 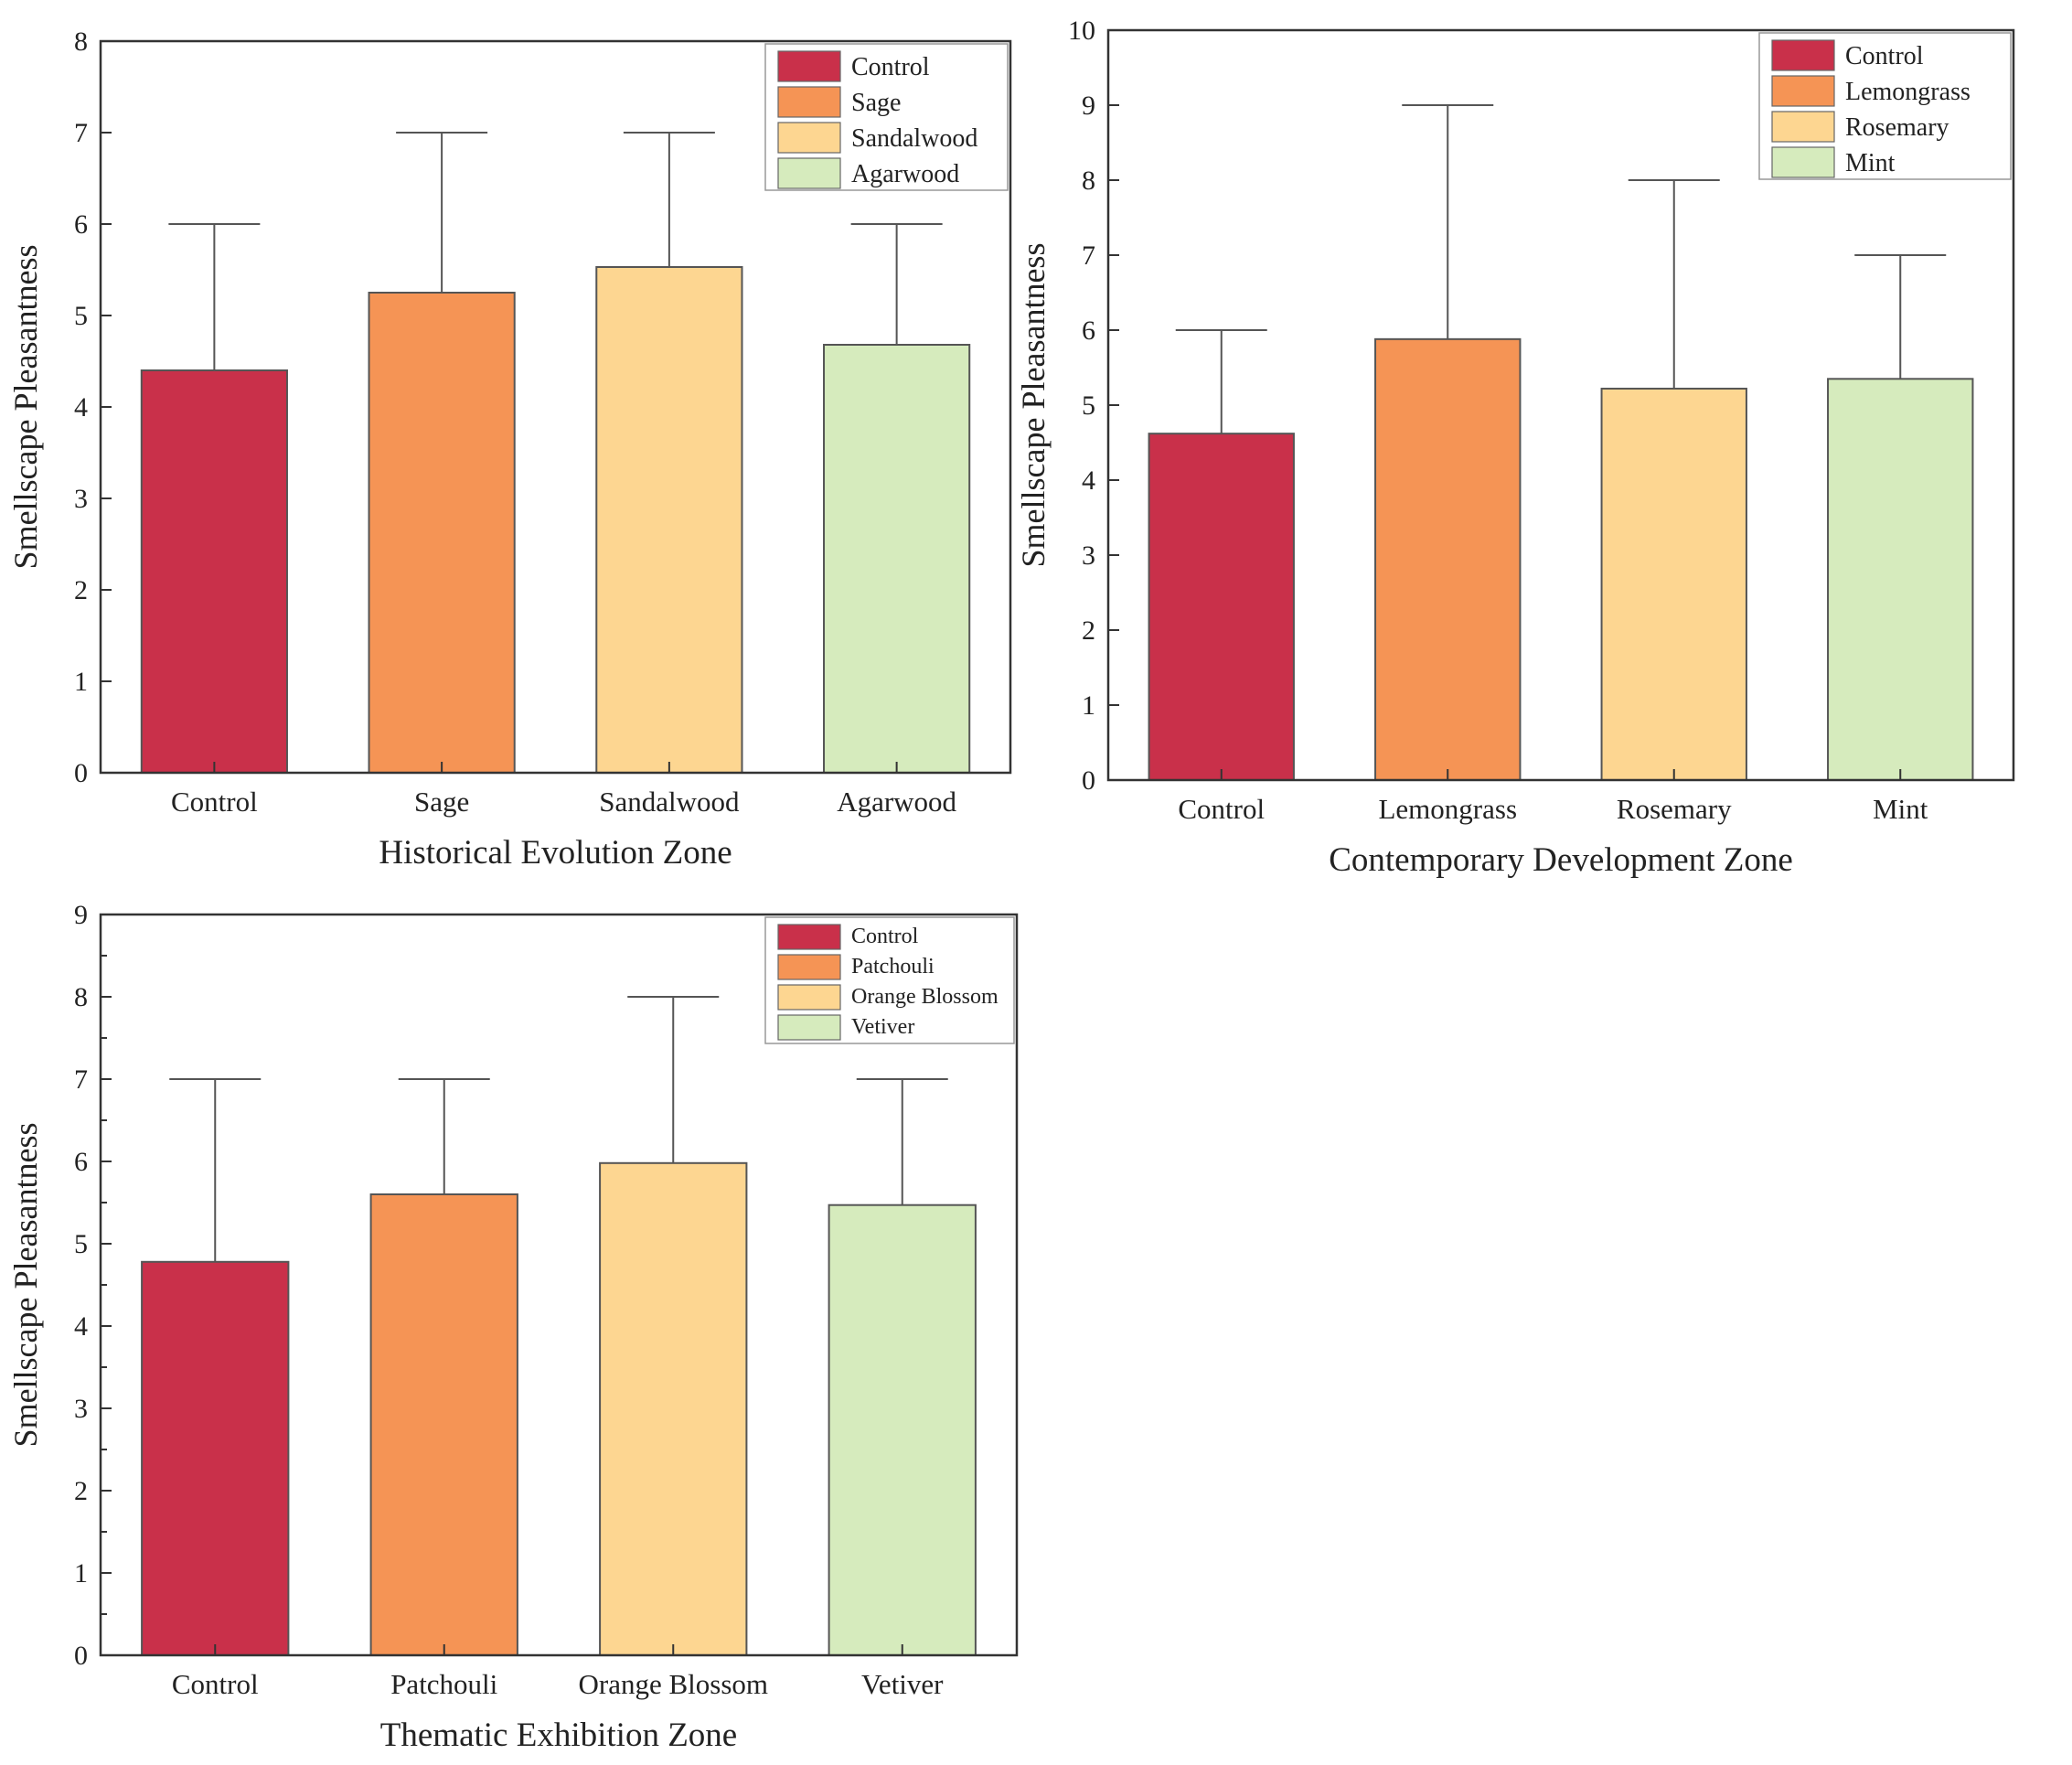 What do you see at coordinates (443, 1424) in the screenshot?
I see `bar-patchouli` at bounding box center [443, 1424].